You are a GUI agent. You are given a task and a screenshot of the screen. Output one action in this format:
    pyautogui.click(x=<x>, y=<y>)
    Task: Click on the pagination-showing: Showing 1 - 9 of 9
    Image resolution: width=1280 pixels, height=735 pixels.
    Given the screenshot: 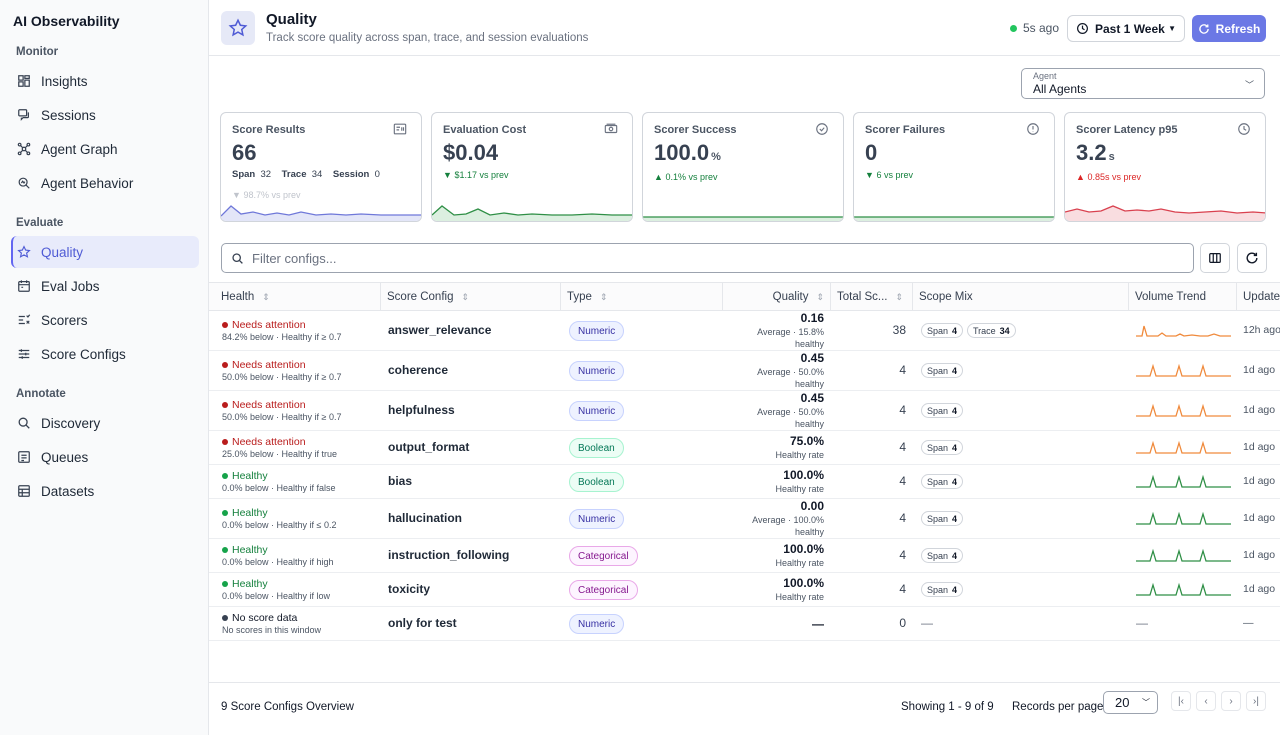 What is the action you would take?
    pyautogui.click(x=947, y=707)
    